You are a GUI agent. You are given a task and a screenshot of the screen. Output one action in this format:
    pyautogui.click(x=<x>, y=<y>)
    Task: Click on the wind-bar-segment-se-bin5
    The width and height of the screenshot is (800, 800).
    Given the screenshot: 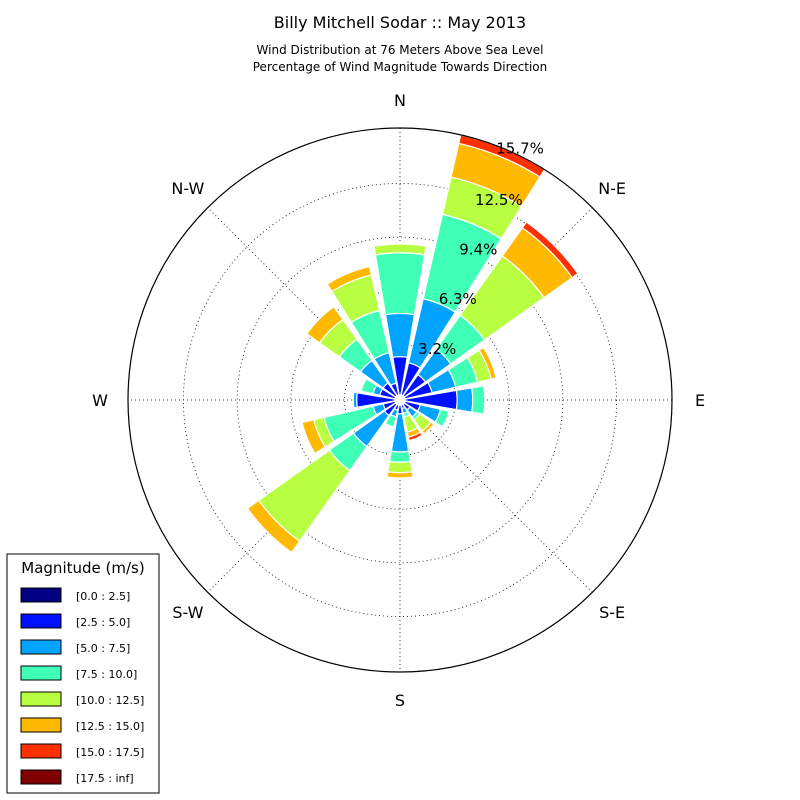 What is the action you would take?
    pyautogui.click(x=428, y=428)
    